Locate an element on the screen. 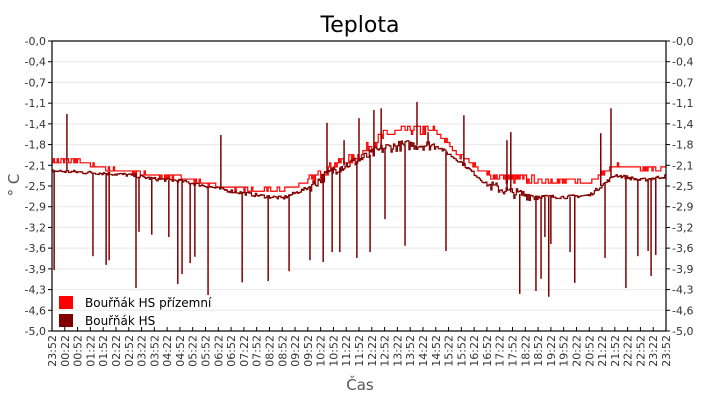 Image resolution: width=720 pixels, height=400 pixels. y-tick-label-right: -1,8 is located at coordinates (682, 145).